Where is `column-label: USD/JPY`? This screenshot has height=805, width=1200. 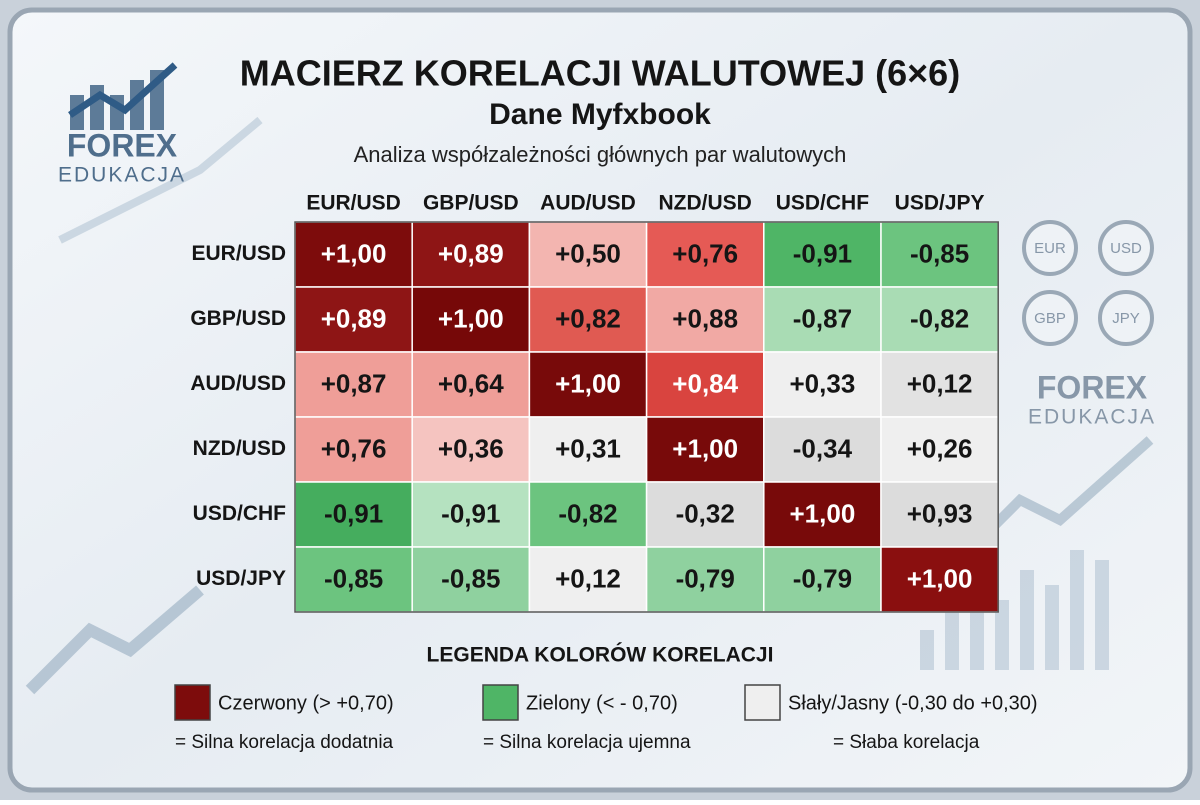 column-label: USD/JPY is located at coordinates (940, 203).